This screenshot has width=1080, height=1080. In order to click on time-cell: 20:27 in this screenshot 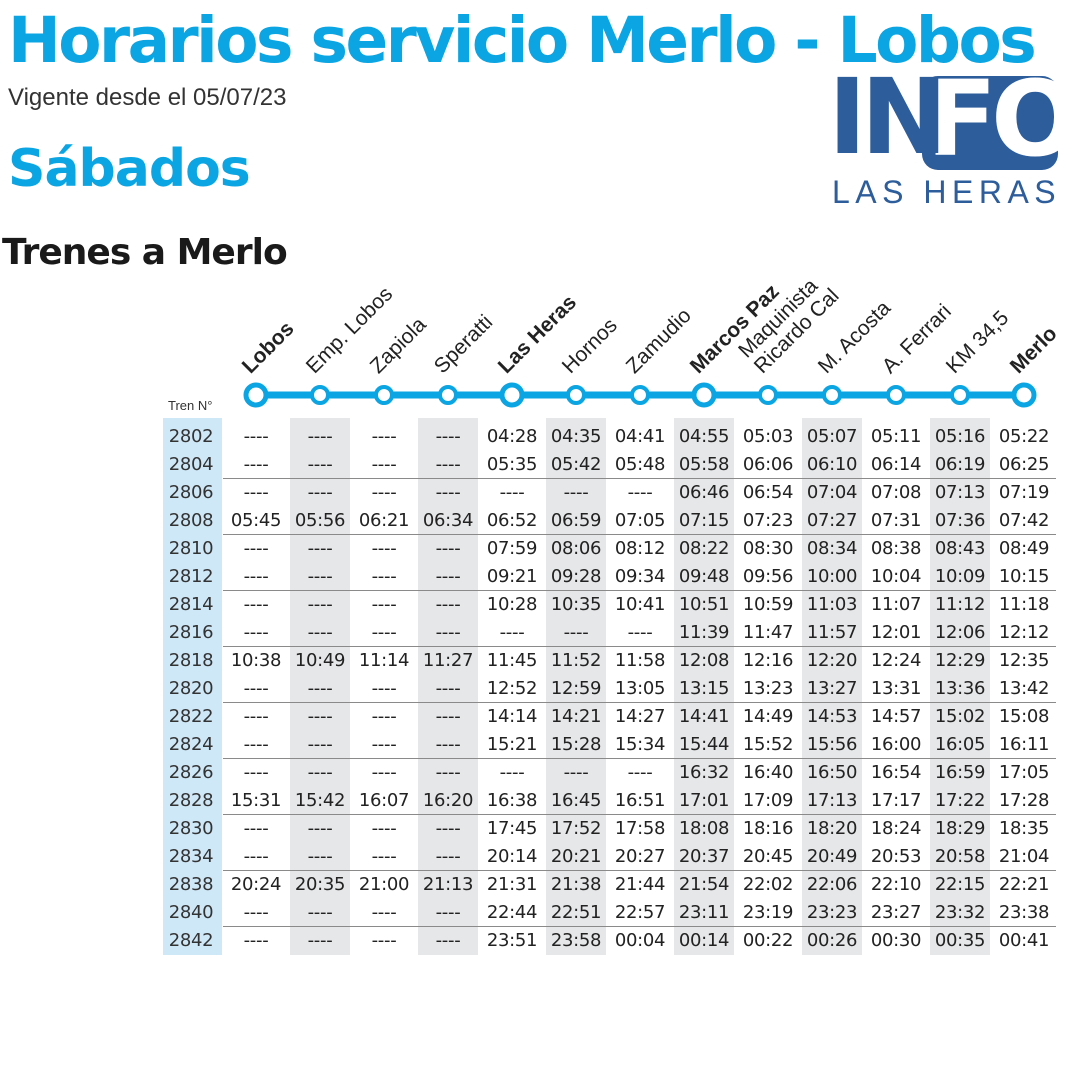, I will do `click(640, 856)`.